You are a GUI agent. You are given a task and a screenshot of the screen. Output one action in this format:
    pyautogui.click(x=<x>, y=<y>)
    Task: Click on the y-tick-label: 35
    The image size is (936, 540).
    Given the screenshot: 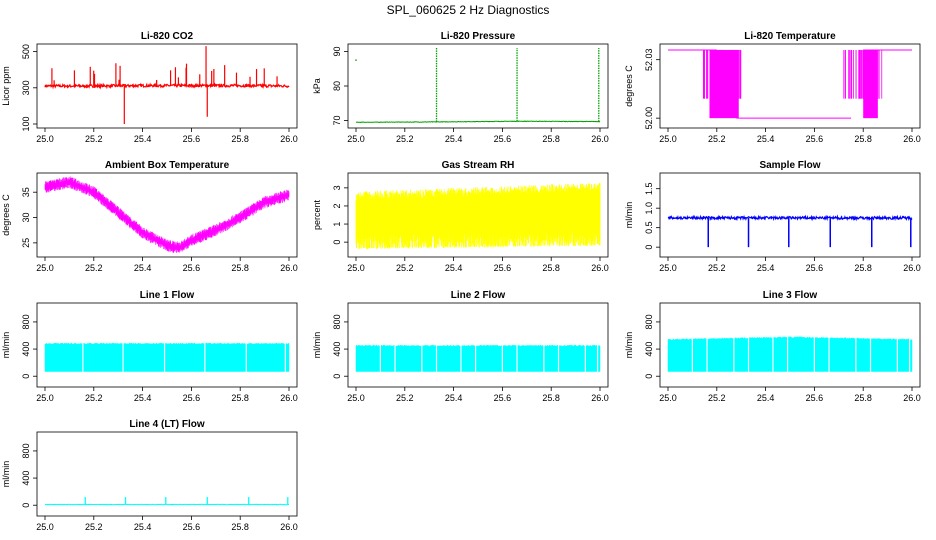 What is the action you would take?
    pyautogui.click(x=26, y=192)
    